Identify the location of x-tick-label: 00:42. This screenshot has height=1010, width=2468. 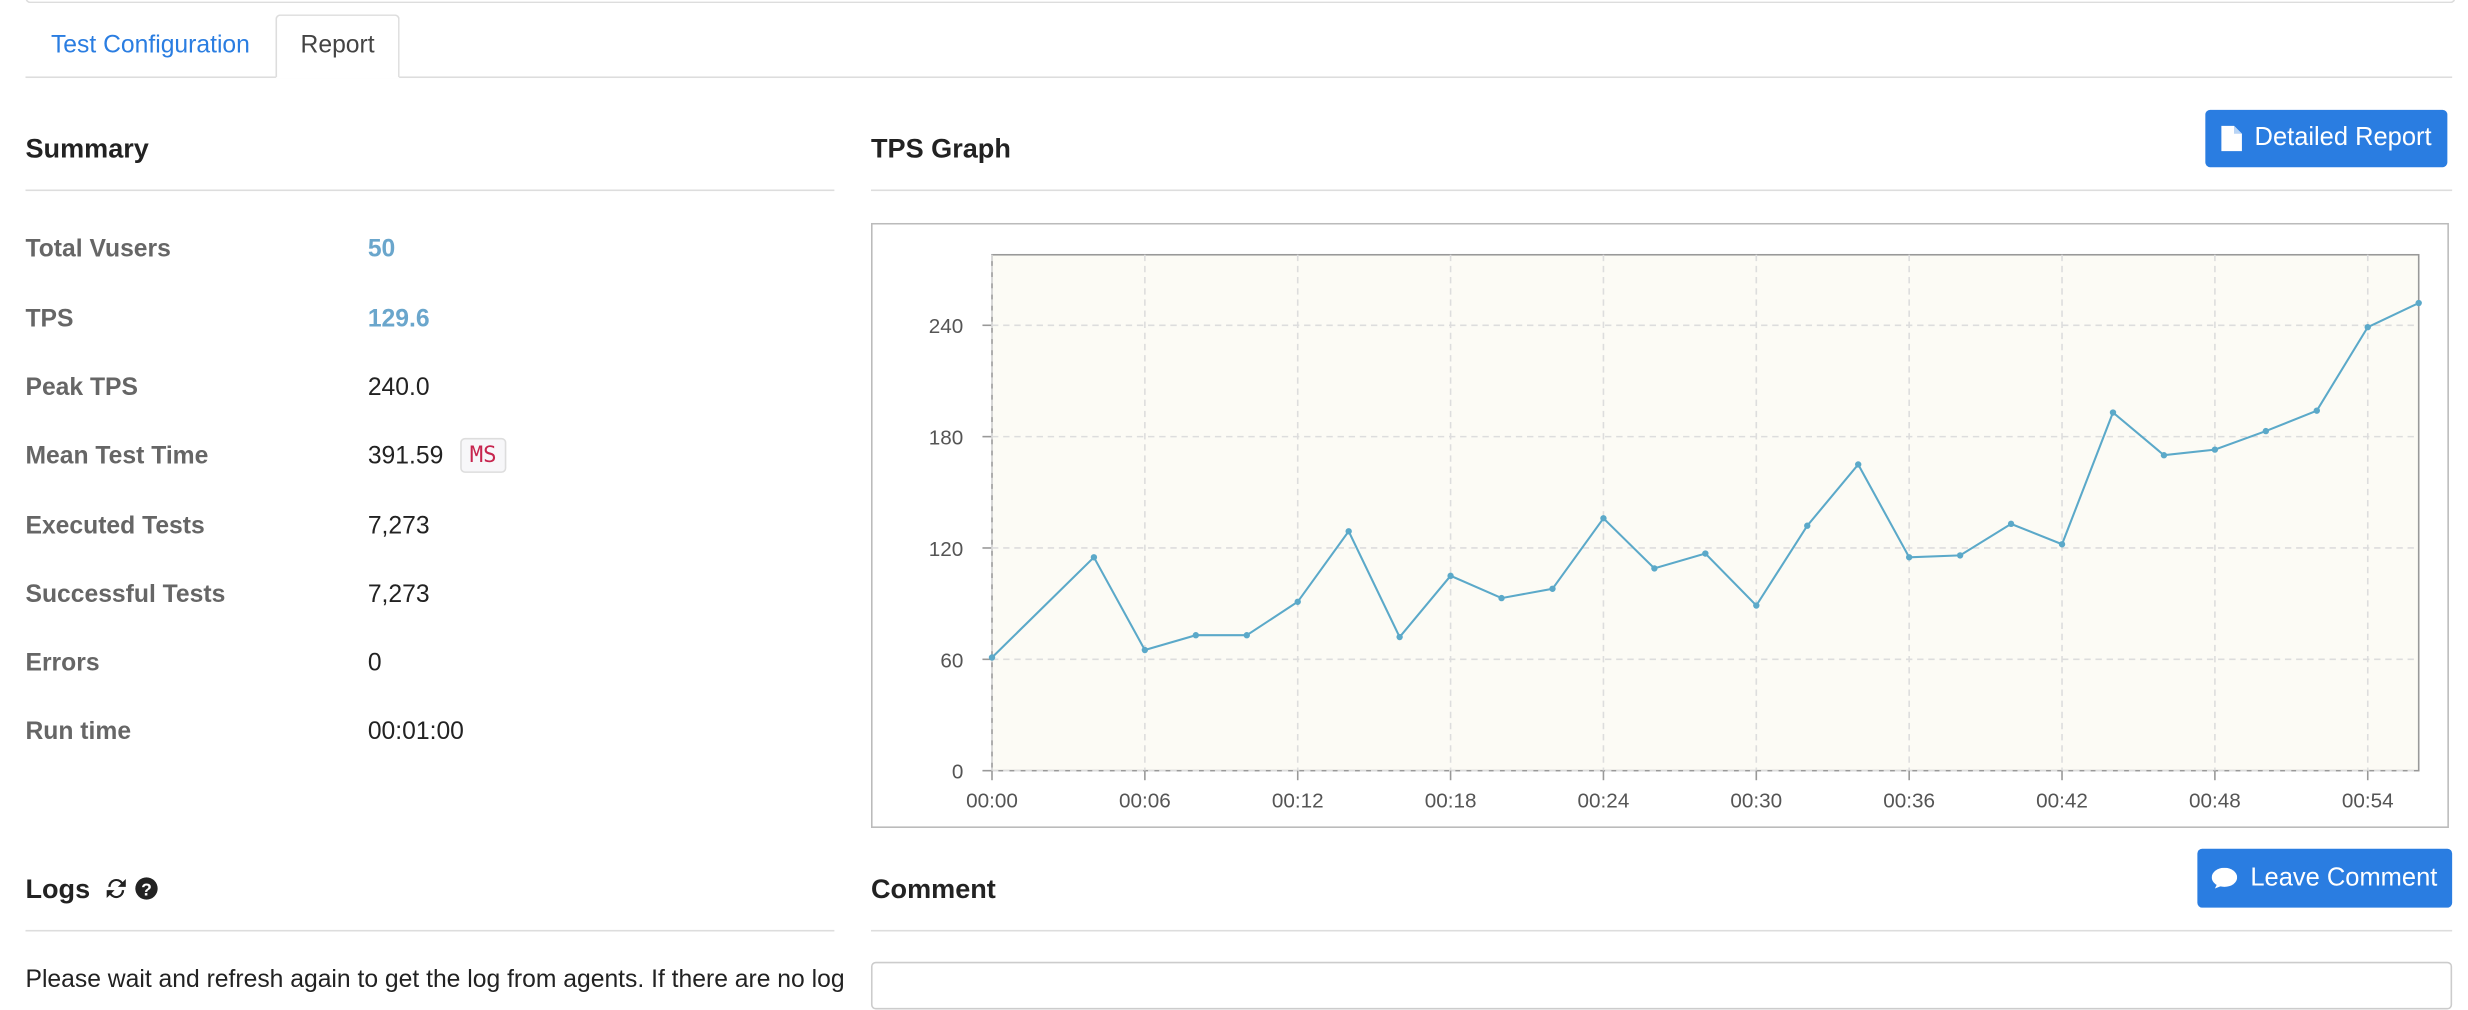
(2062, 800).